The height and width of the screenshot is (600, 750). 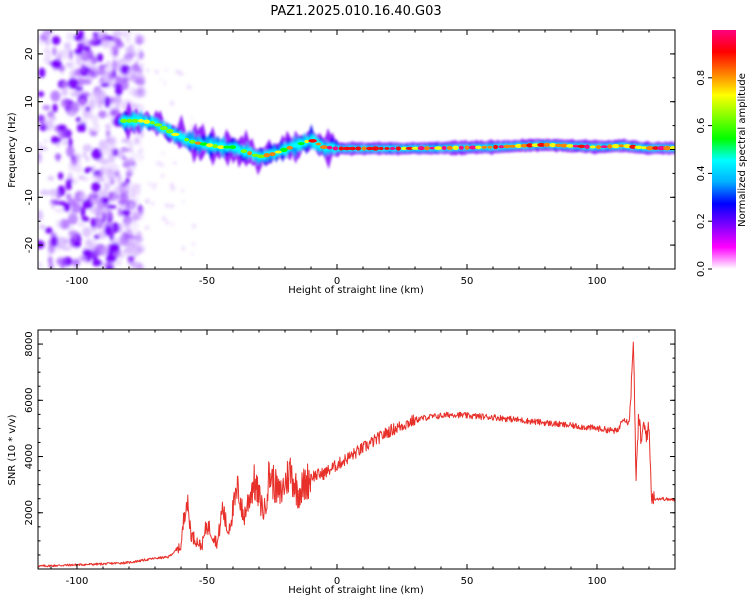 I want to click on colorbar-tick-label: 0.8, so click(x=701, y=78).